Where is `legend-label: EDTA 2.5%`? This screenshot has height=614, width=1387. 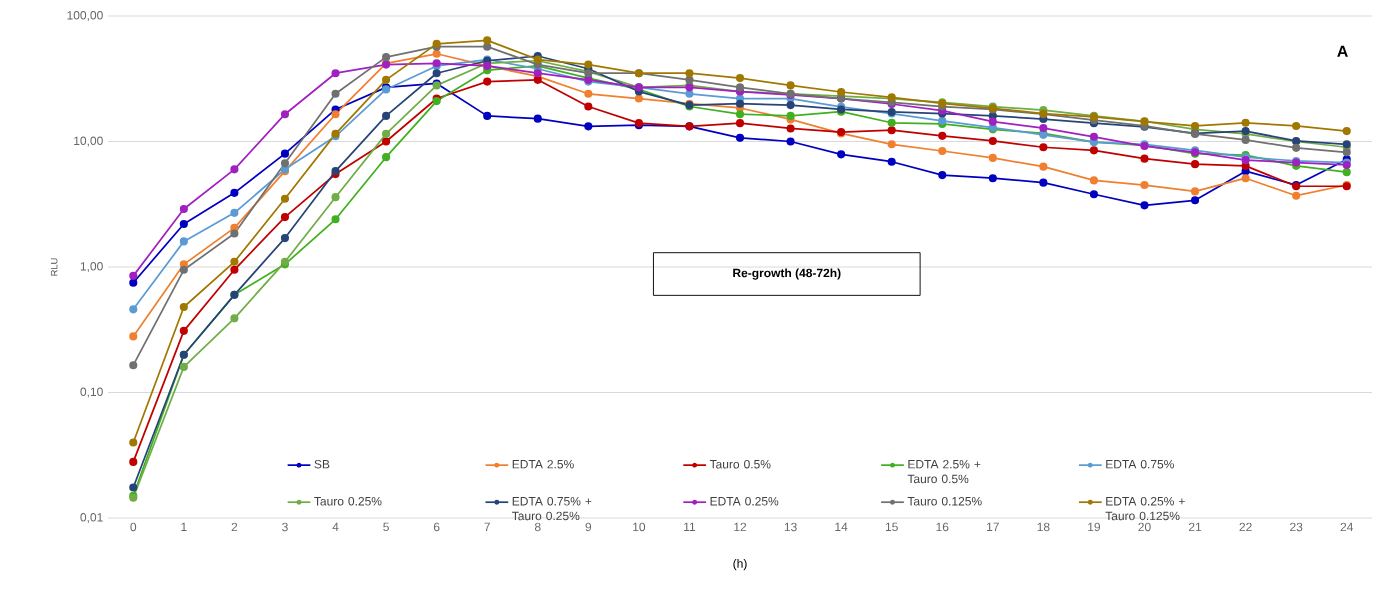
legend-label: EDTA 2.5% is located at coordinates (543, 464).